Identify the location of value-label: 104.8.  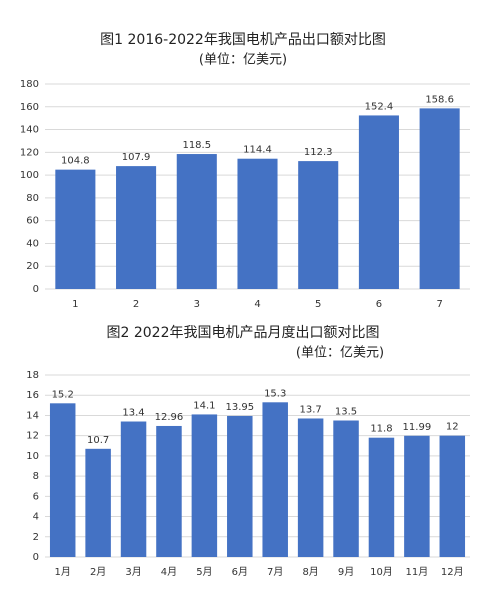
(75, 161).